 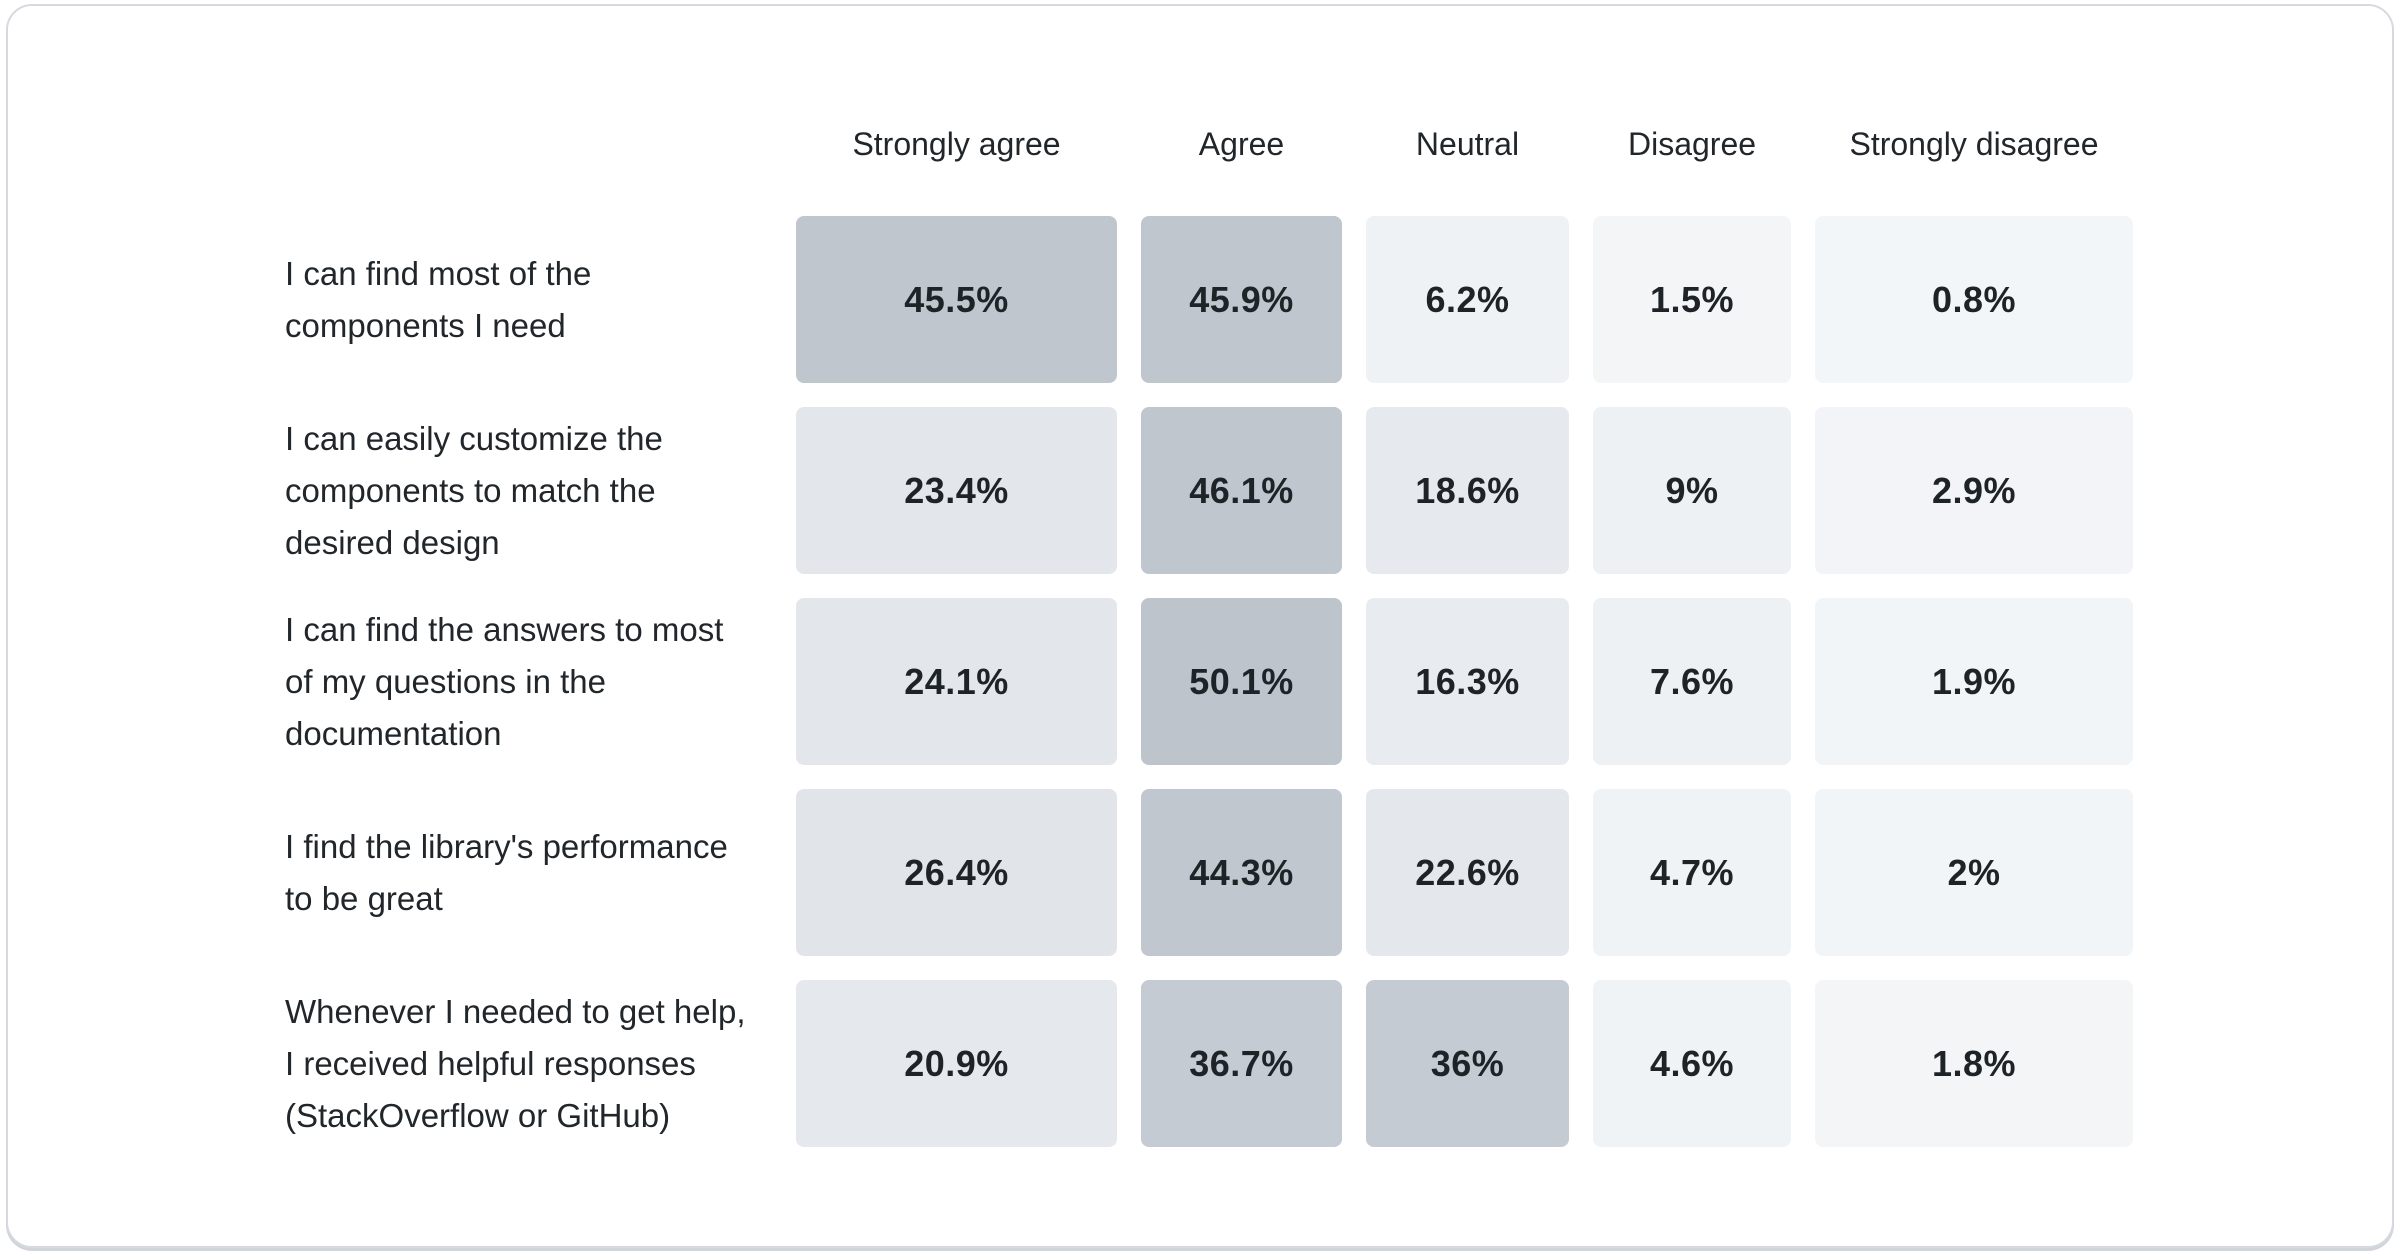 I want to click on heat-cell: 6.2%, so click(x=1467, y=299).